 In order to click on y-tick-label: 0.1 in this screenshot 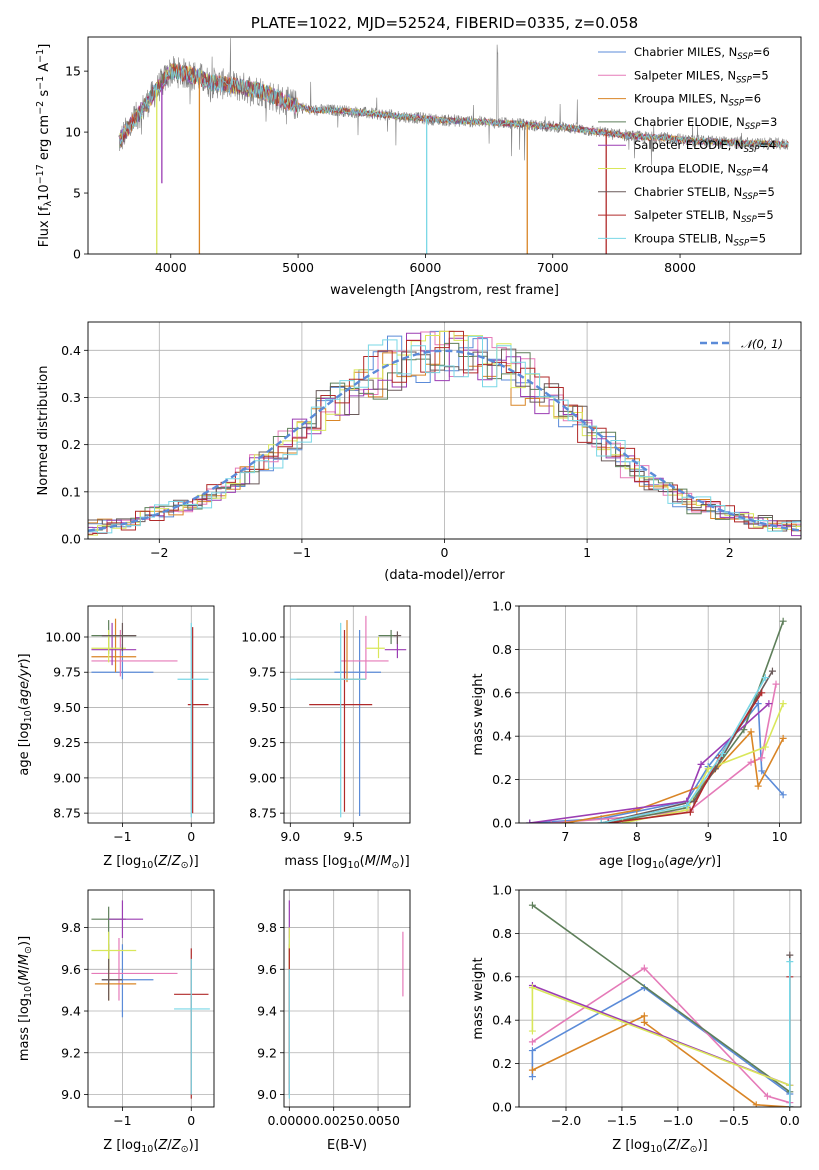, I will do `click(71, 491)`.